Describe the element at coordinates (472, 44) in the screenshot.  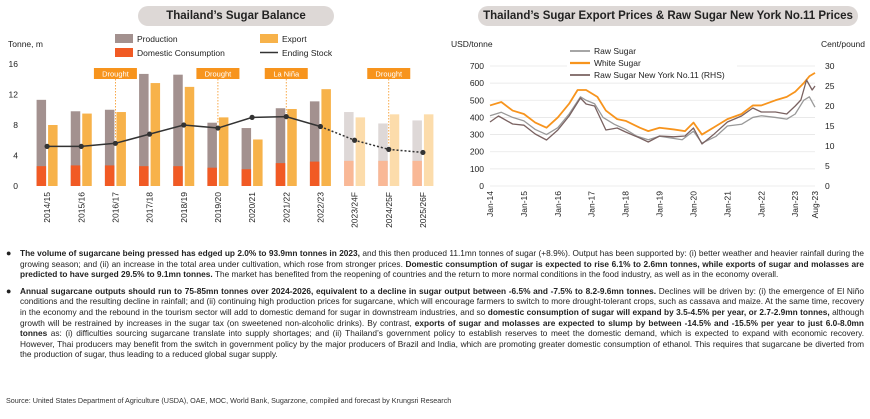
I see `left-axis-title: USD/tonne` at that location.